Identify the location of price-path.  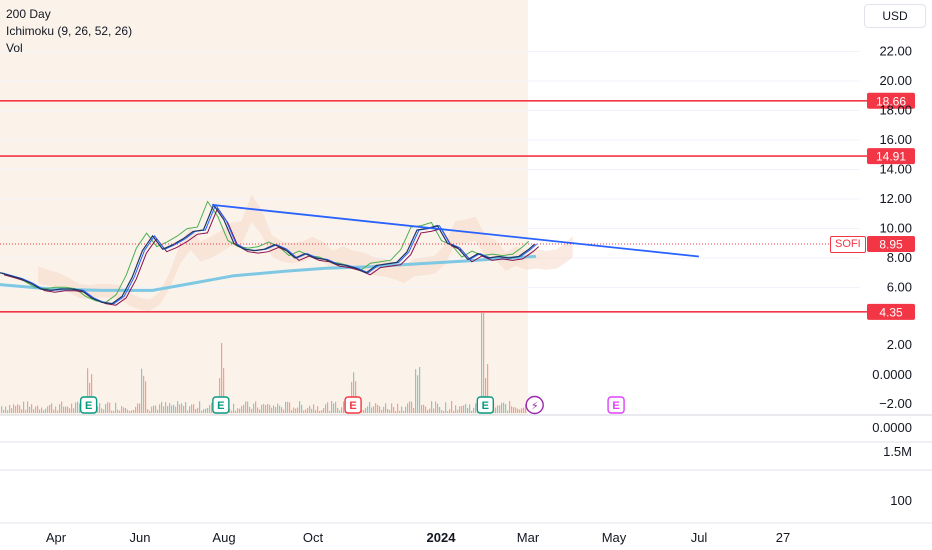
(268, 254).